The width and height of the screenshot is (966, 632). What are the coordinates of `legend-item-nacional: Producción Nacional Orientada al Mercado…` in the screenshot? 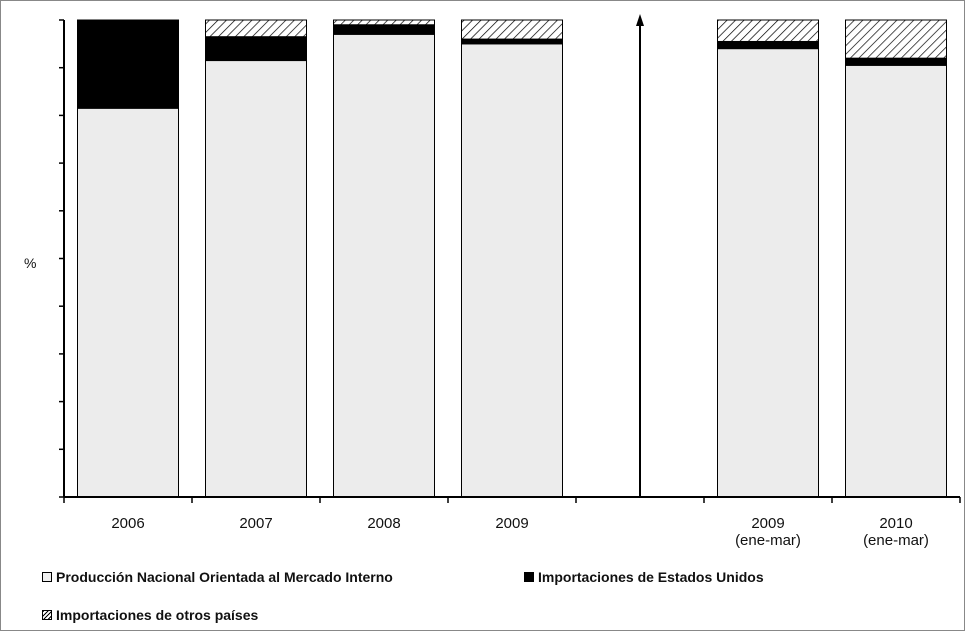 It's located at (217, 577).